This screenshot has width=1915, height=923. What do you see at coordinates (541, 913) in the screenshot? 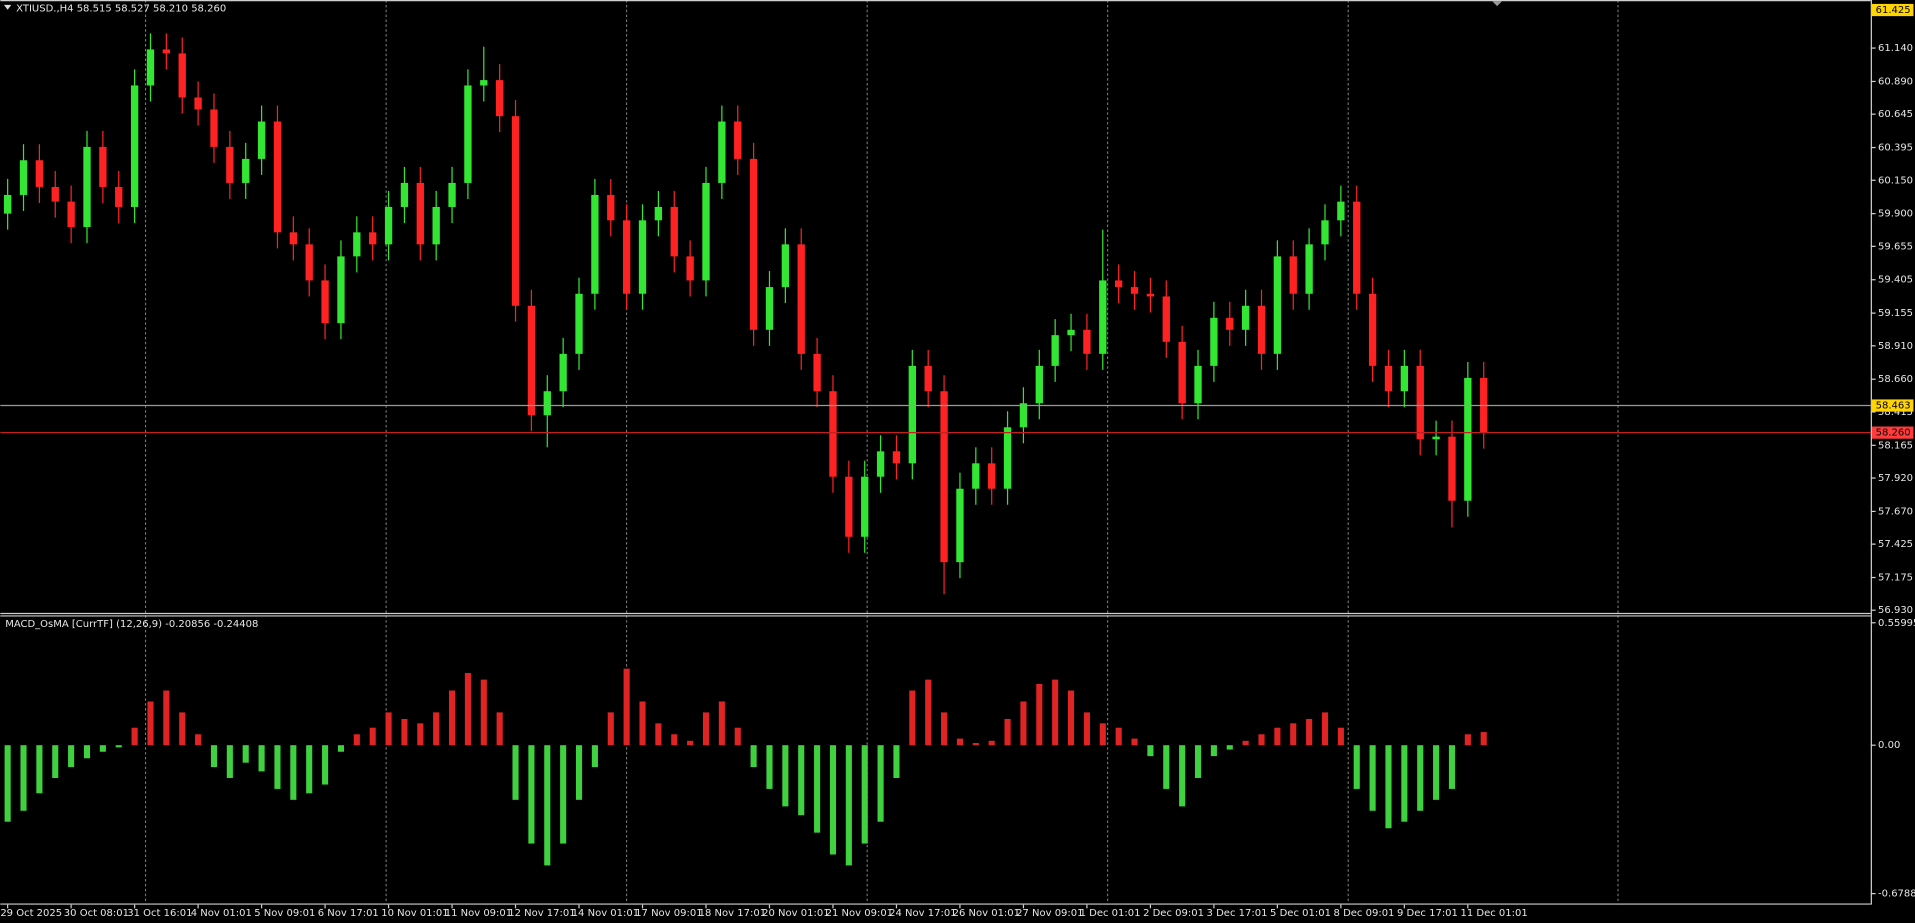
I see `x-tick-label: 12 Nov 17:01` at bounding box center [541, 913].